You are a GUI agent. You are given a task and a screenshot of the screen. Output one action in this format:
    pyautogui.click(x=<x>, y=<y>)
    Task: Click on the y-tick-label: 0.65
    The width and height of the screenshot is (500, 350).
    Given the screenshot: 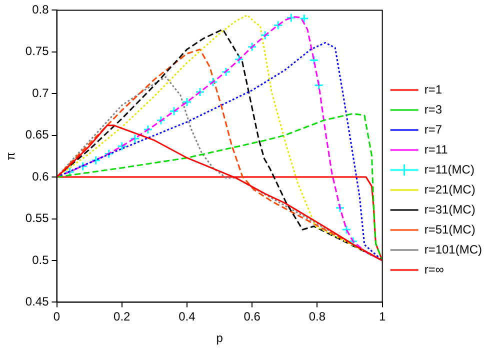 What is the action you would take?
    pyautogui.click(x=37, y=135)
    